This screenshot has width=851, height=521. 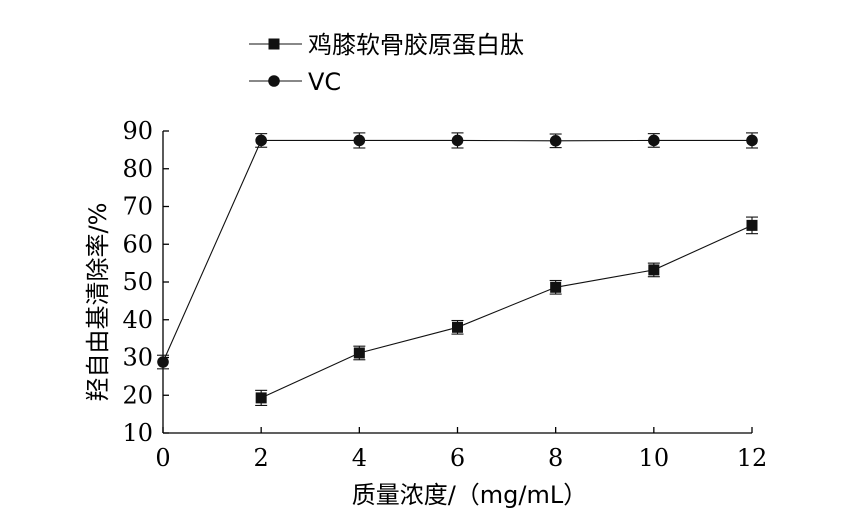 I want to click on legend-item: 鸡膝软骨胶原蛋白肽, so click(x=386, y=45).